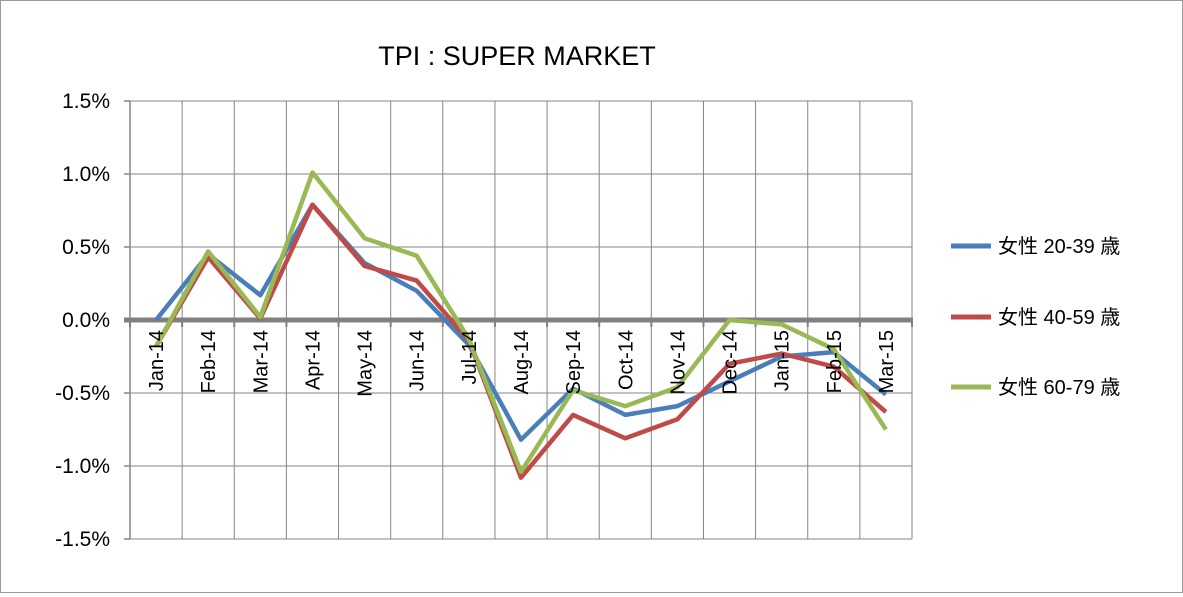 This screenshot has height=597, width=1183. I want to click on x-tick-label: Aug-14, so click(522, 362).